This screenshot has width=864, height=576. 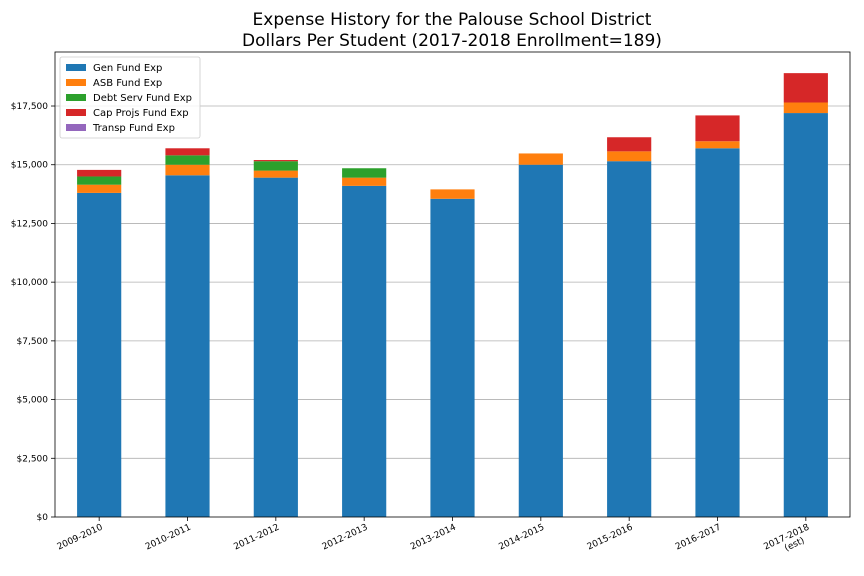 I want to click on x-tick-label: 2015-2016, so click(x=610, y=538).